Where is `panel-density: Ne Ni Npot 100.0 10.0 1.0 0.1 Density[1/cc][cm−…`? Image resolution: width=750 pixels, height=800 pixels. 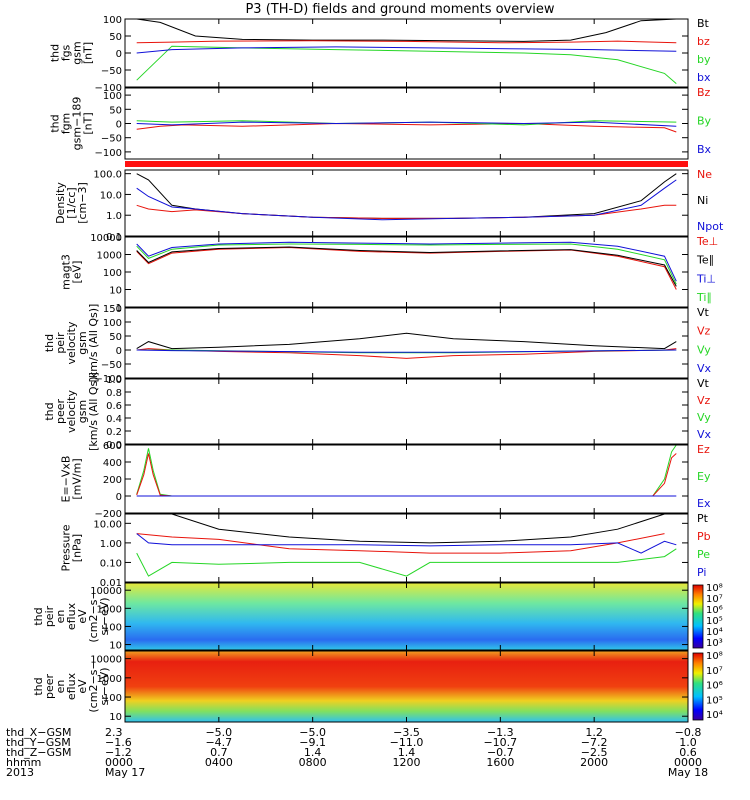
panel-density: Ne Ni Npot 100.0 10.0 1.0 0.1 Density[1/cc][cm−… is located at coordinates (389, 205).